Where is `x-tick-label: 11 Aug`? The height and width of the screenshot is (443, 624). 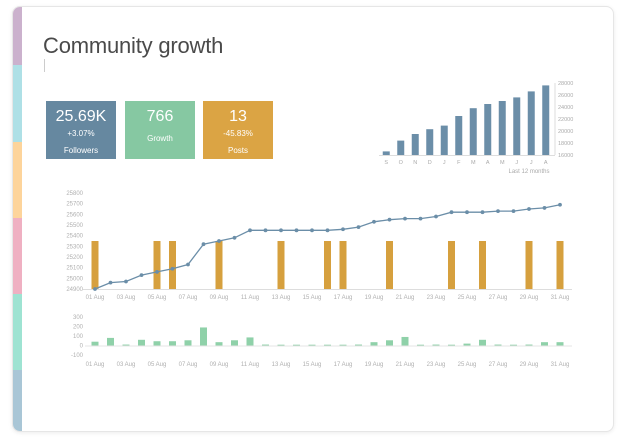
x-tick-label: 11 Aug is located at coordinates (250, 298).